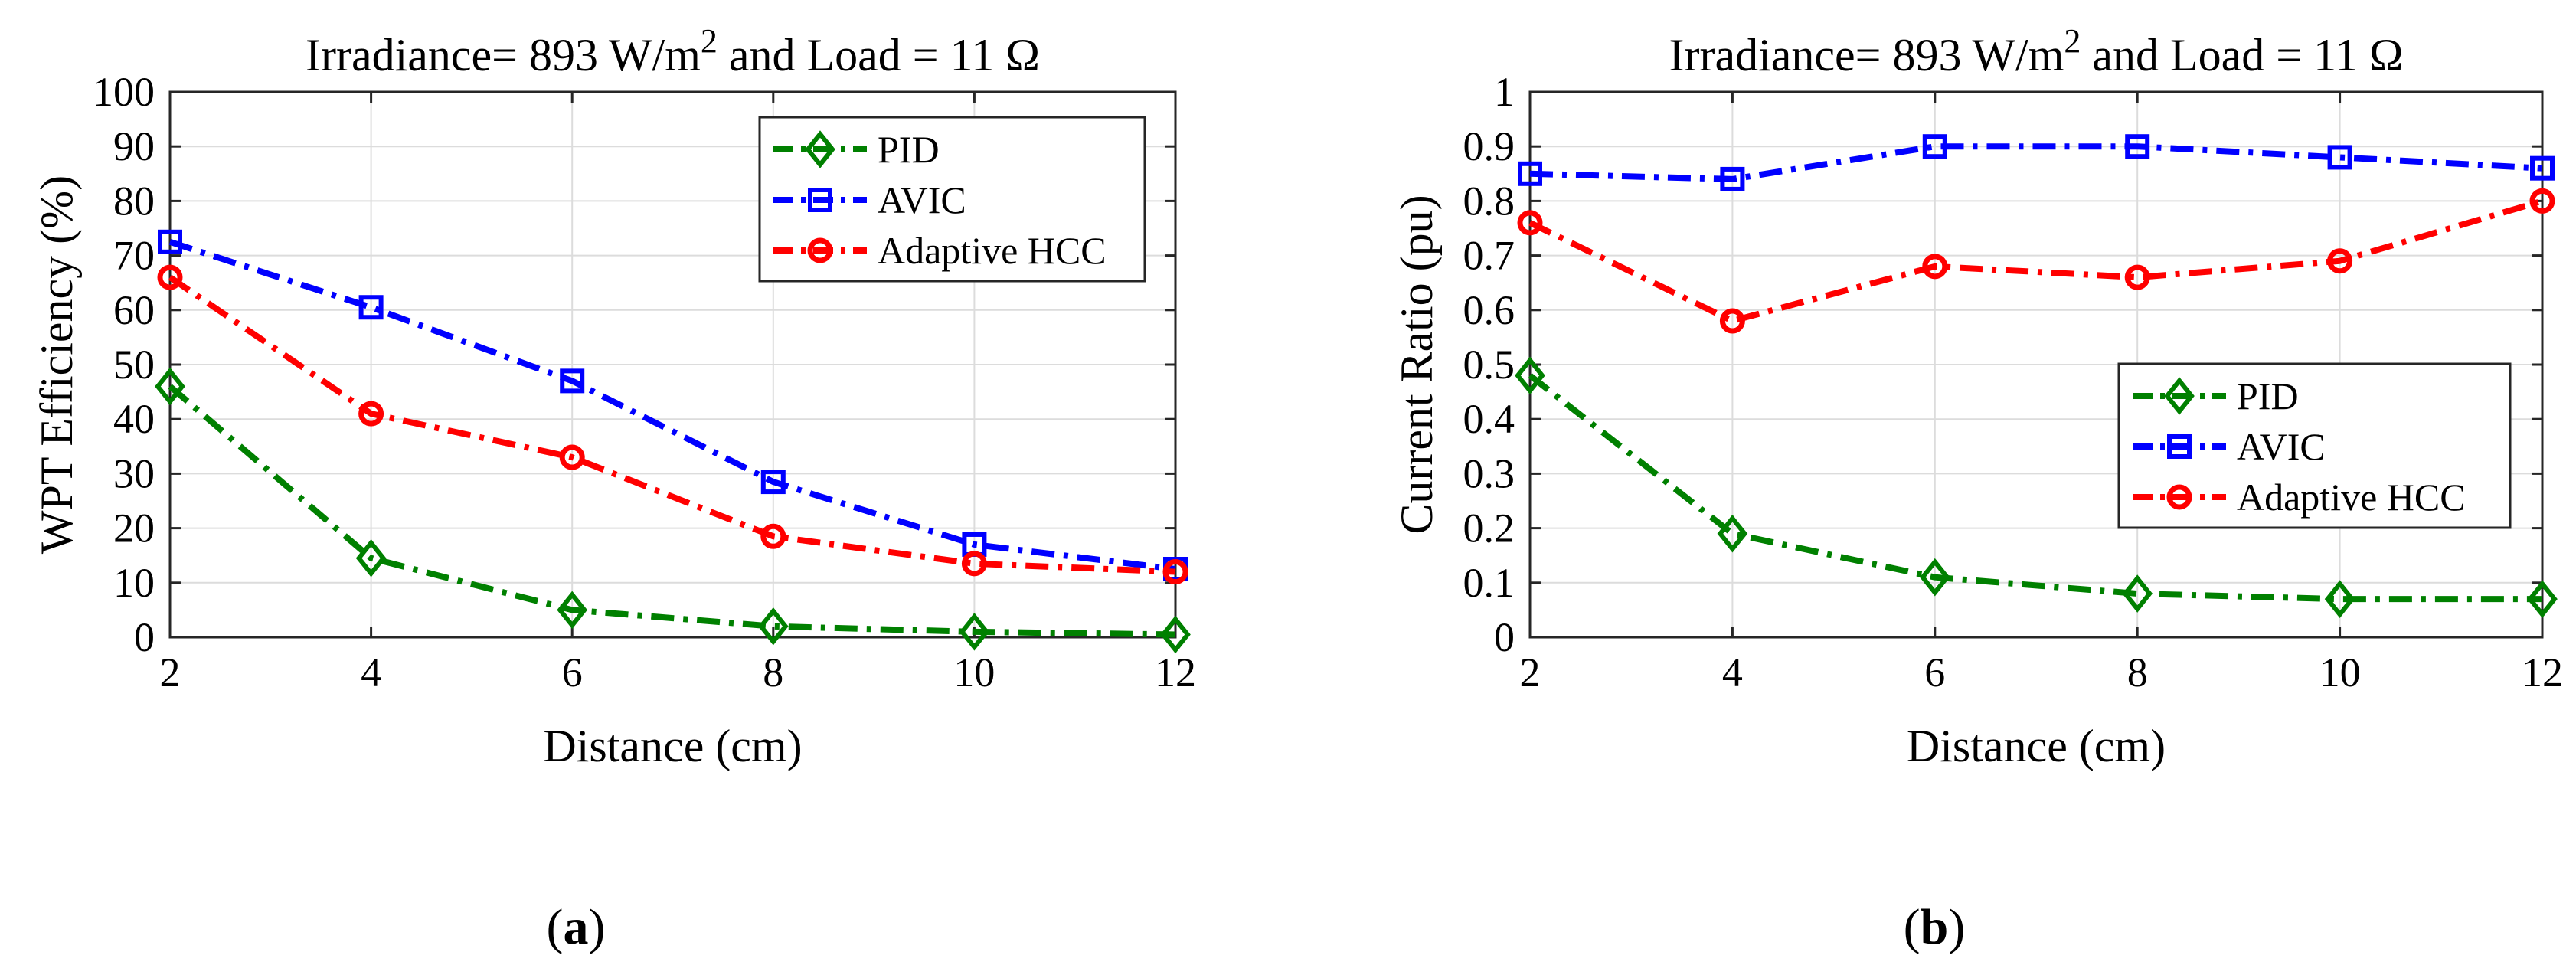 This screenshot has height=975, width=2576. Describe the element at coordinates (1489, 419) in the screenshot. I see `y-tick-label: 0.4` at that location.